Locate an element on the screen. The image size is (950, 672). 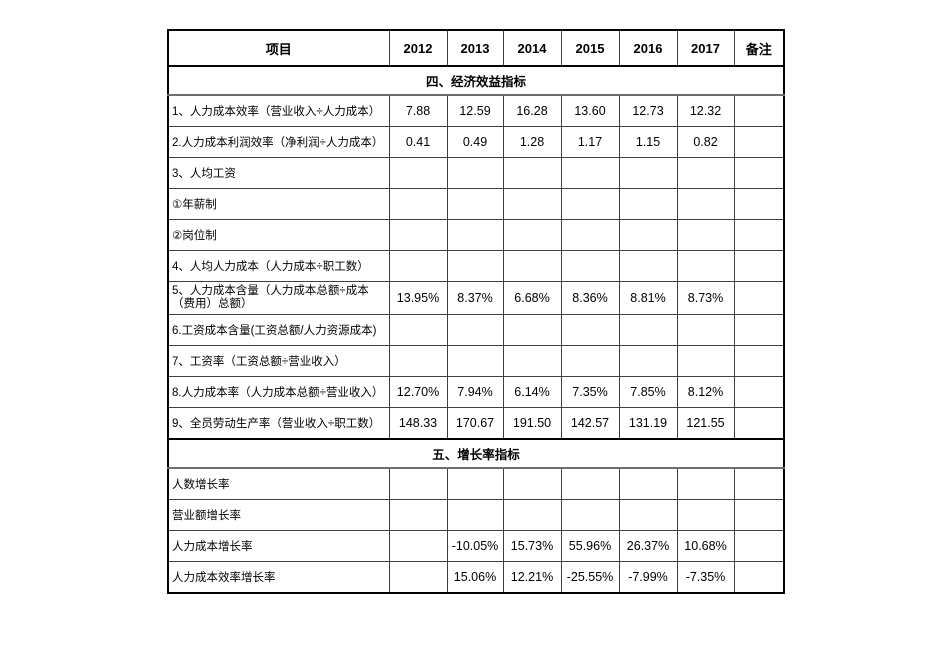
table-row: ②岗位制 is located at coordinates (476, 235).